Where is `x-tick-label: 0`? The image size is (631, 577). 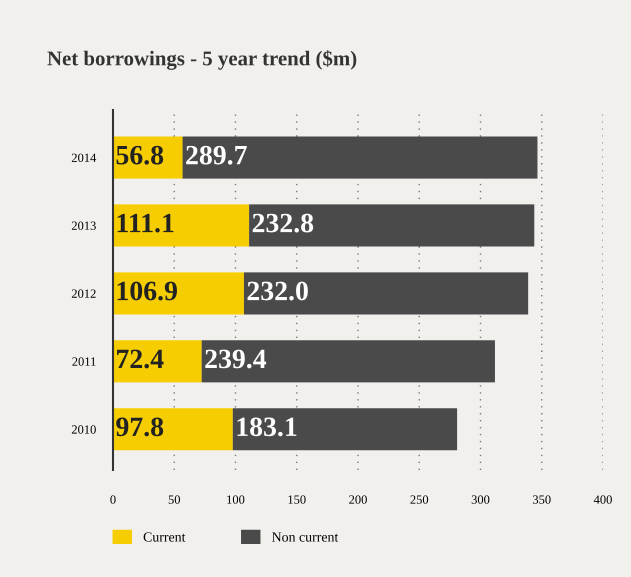 x-tick-label: 0 is located at coordinates (113, 499).